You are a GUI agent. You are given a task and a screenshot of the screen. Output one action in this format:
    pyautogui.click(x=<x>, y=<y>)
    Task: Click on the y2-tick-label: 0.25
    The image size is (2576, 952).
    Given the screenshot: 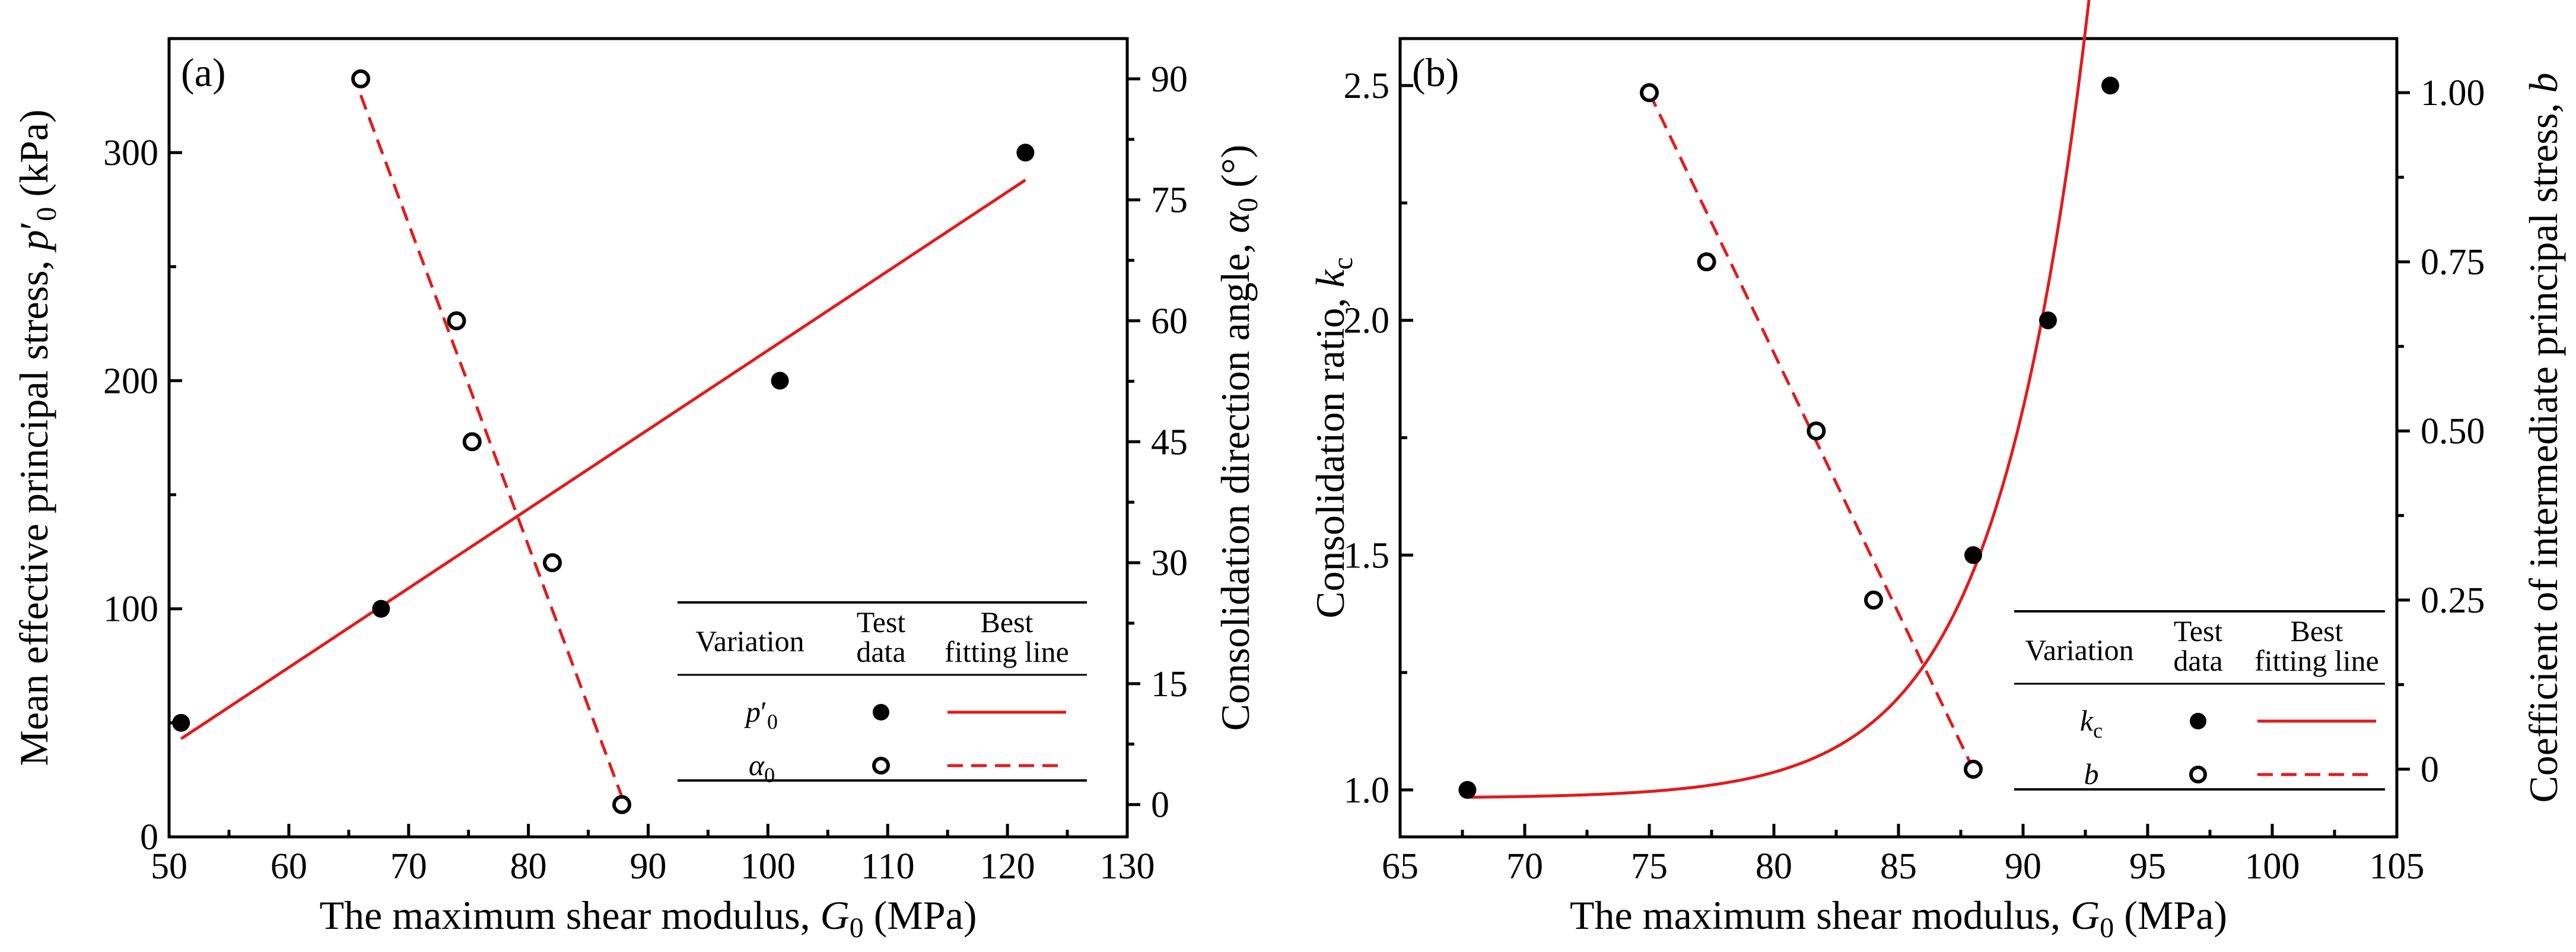 What is the action you would take?
    pyautogui.click(x=2453, y=600)
    